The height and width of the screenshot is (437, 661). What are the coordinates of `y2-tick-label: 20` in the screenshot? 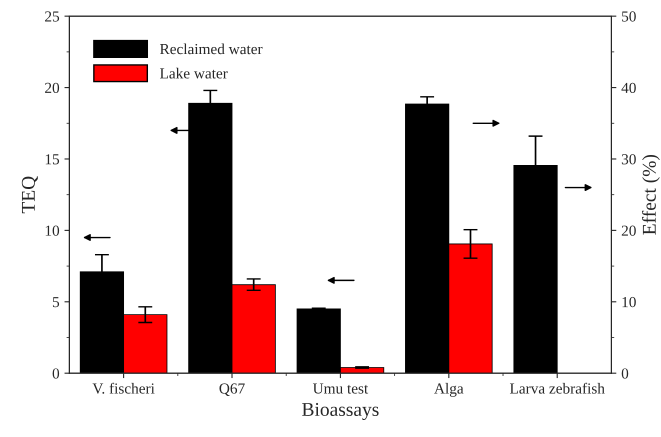 It's located at (629, 231).